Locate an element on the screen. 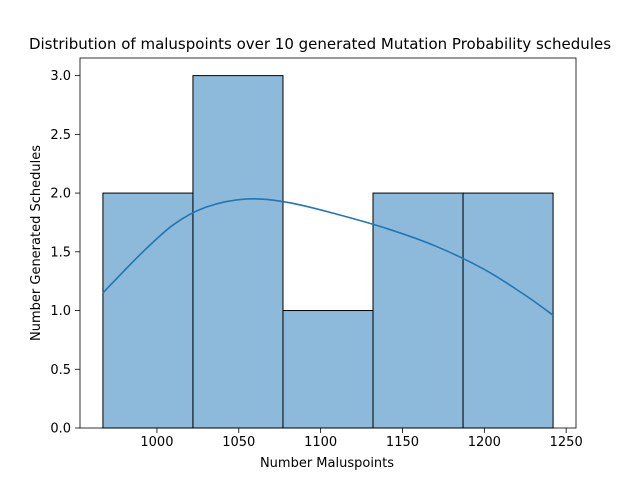 This screenshot has height=480, width=640. y-axis-label: Number Generated Schedules is located at coordinates (36, 243).